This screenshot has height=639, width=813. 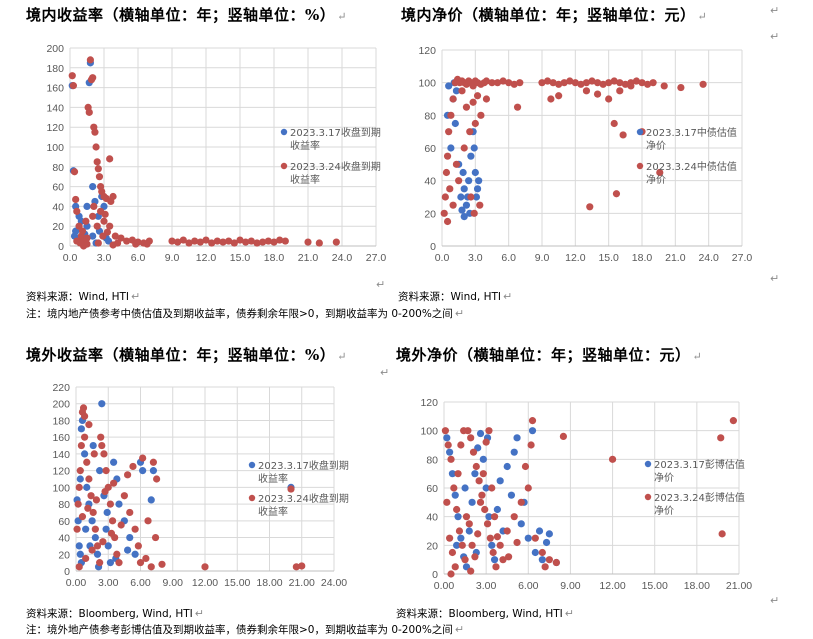 What do you see at coordinates (608, 258) in the screenshot?
I see `x-tick-label: 15.0` at bounding box center [608, 258].